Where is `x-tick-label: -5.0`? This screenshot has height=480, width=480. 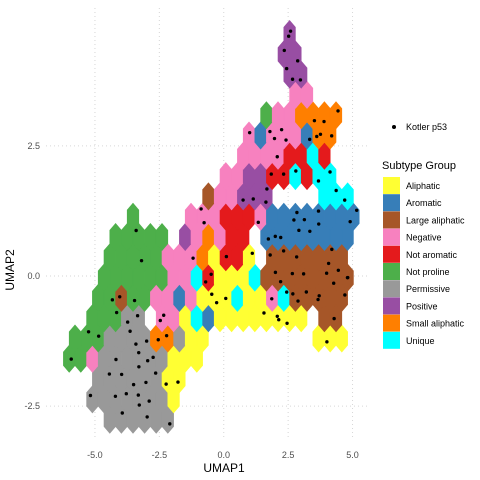 x-tick-label: -5.0 is located at coordinates (95, 455).